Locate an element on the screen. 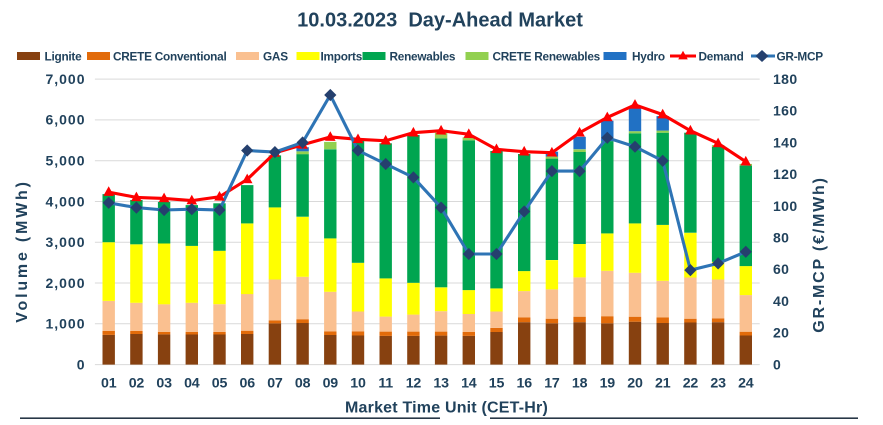  svg-text: 19 is located at coordinates (608, 383).